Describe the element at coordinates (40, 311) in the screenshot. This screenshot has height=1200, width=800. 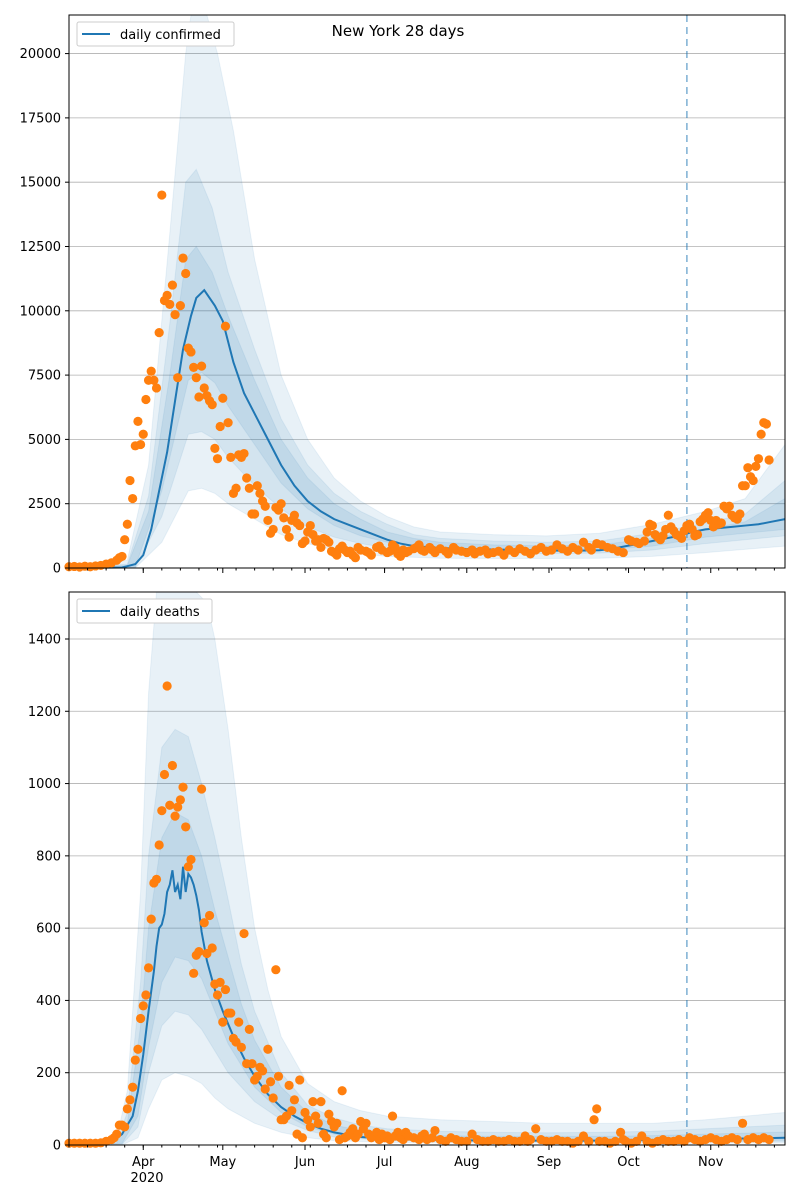
I see `y-tick-label: 10000` at that location.